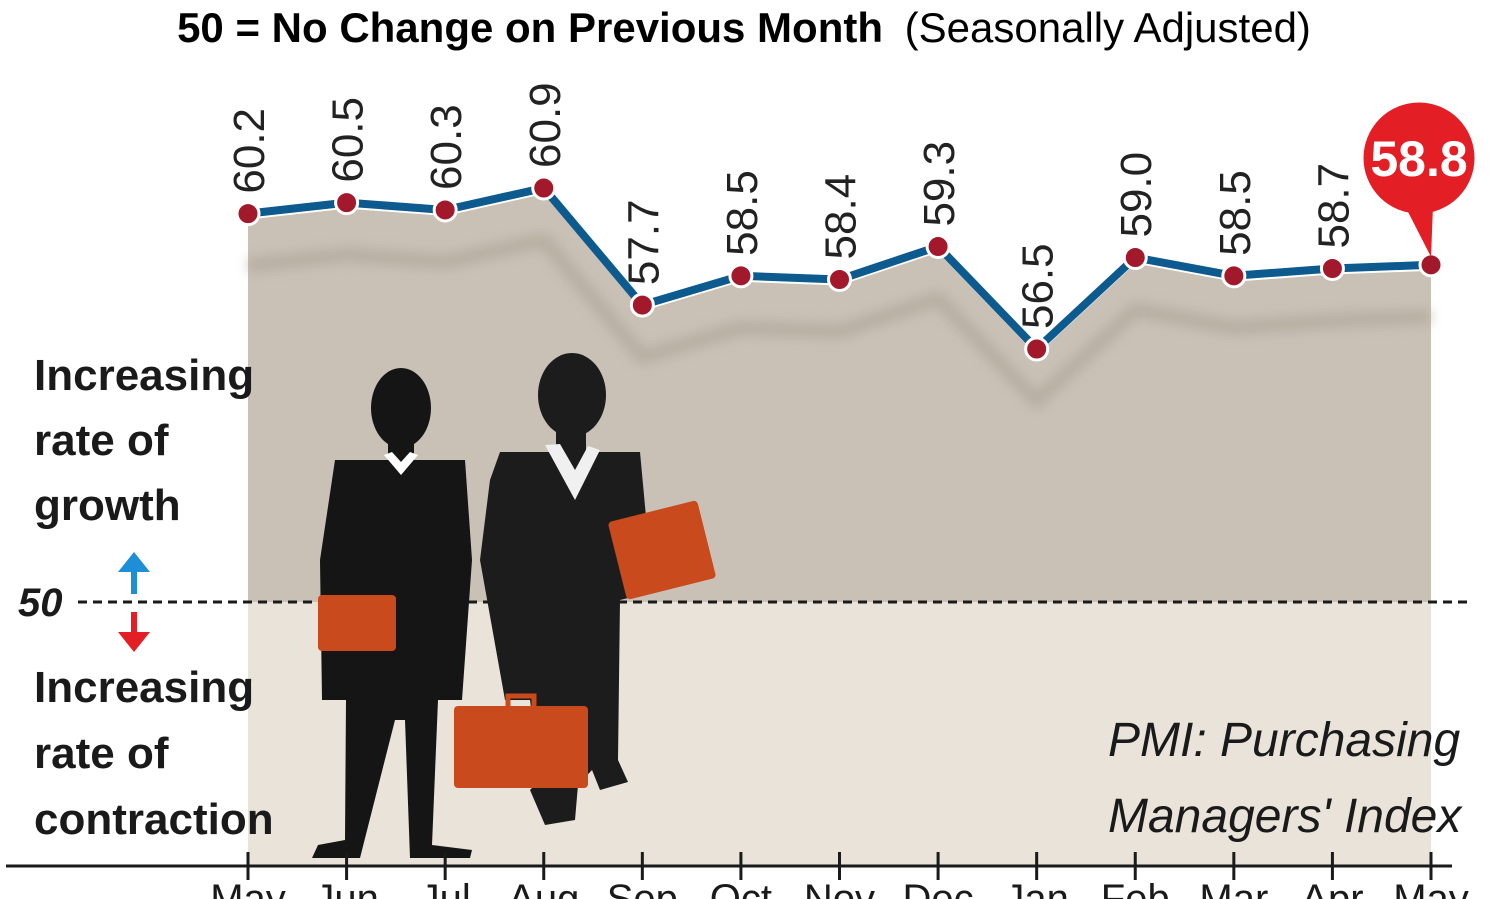 This screenshot has height=899, width=1500. Describe the element at coordinates (841, 217) in the screenshot. I see `data-value-label: 58.4` at that location.